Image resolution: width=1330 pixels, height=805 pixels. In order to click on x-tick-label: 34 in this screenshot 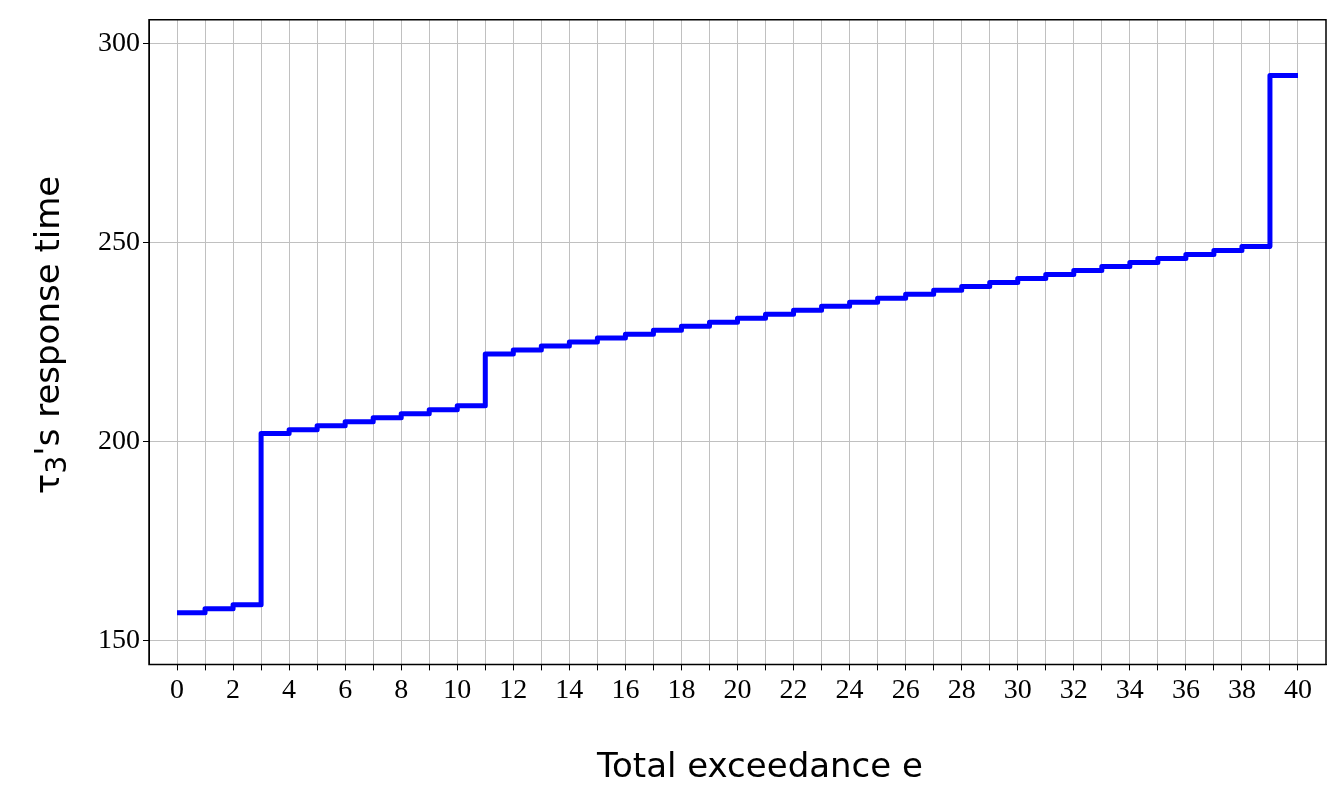, I will do `click(1129, 688)`.